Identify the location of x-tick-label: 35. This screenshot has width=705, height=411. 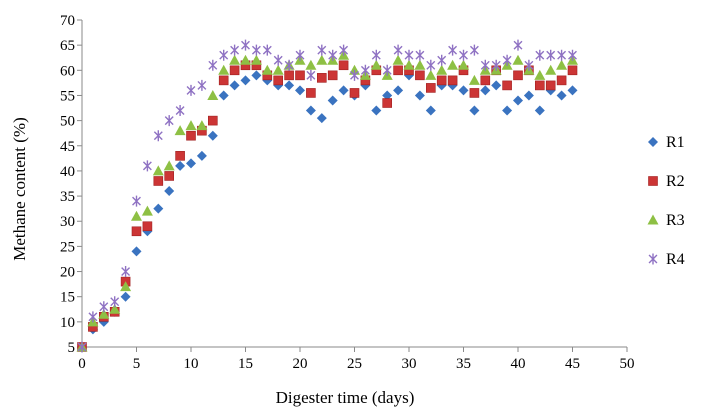
(463, 364).